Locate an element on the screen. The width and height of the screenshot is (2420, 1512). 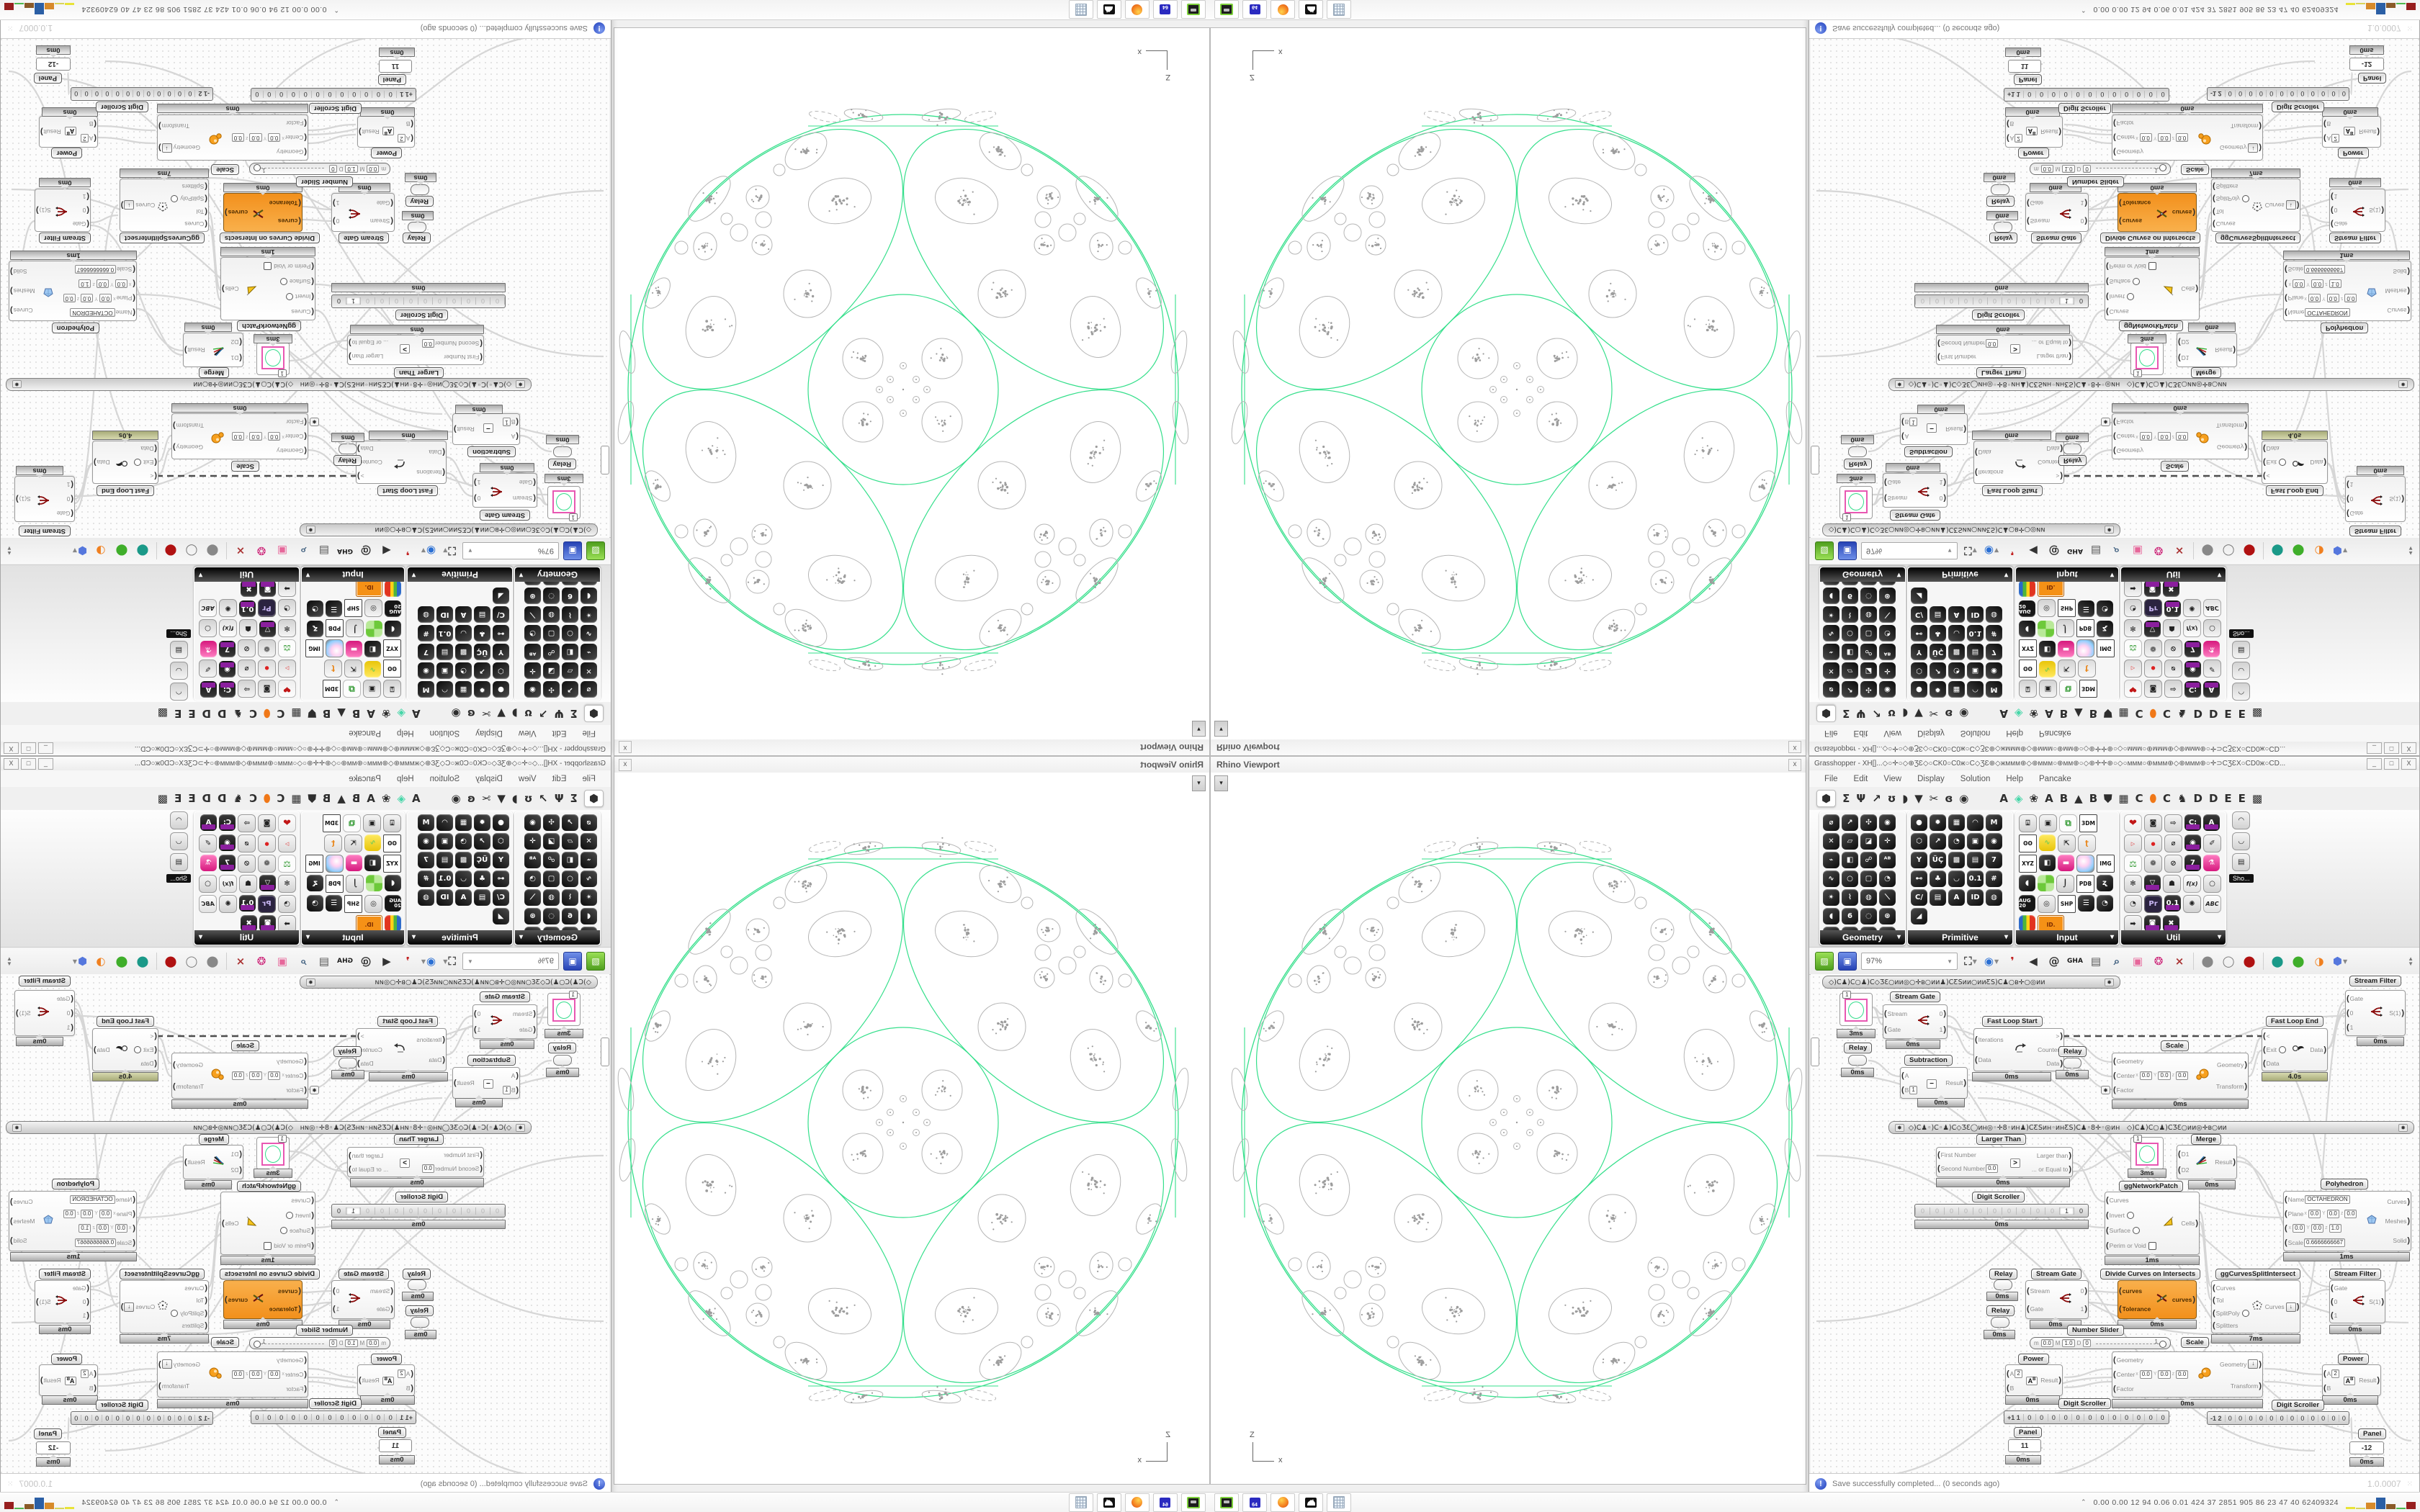
component-icon-button: ▦ is located at coordinates (1957, 689).